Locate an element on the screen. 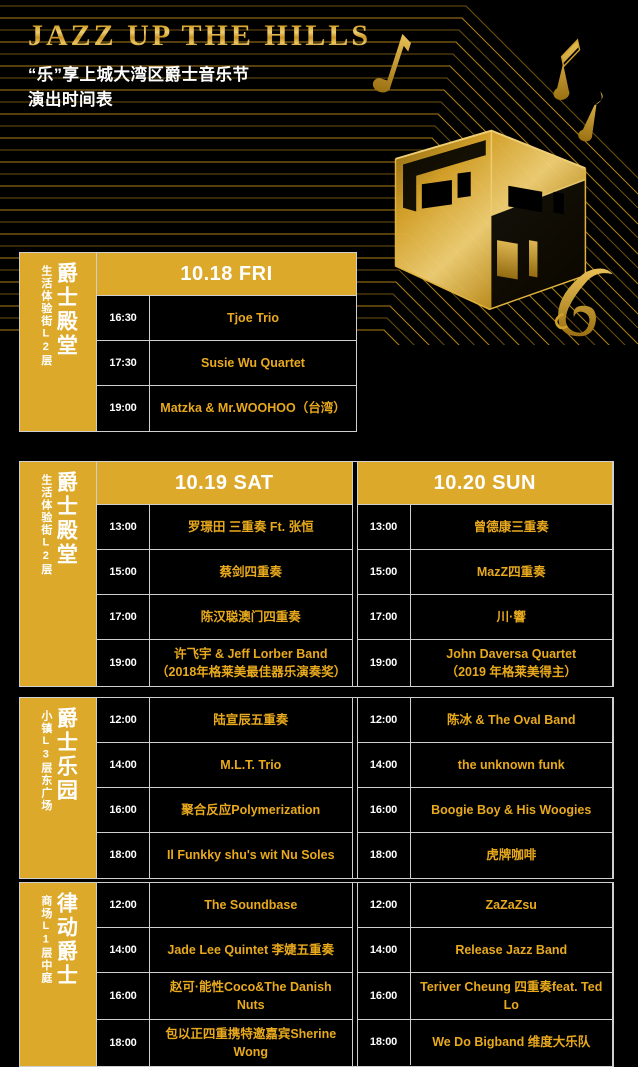  performance-row: 14:00 Release Jazz Band is located at coordinates (485, 950).